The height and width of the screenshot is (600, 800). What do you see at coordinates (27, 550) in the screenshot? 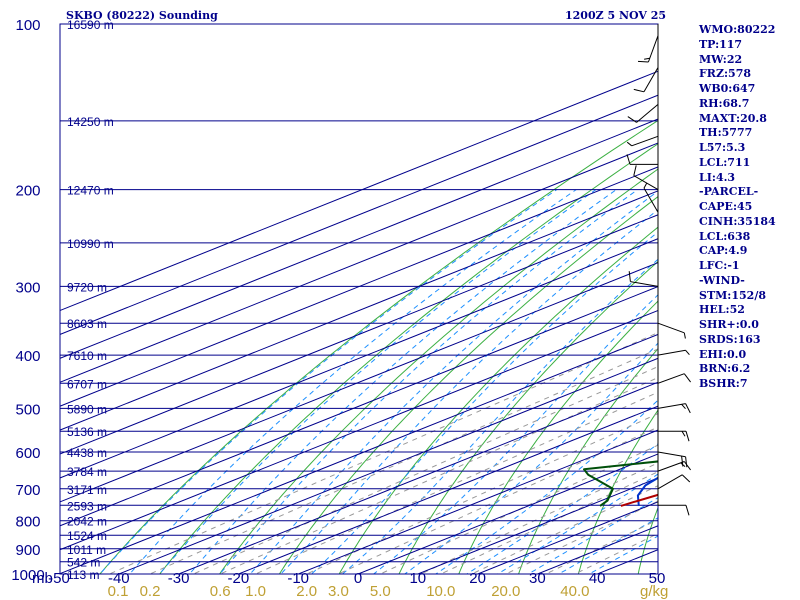
I see `pressure-tick-label: 900` at bounding box center [27, 550].